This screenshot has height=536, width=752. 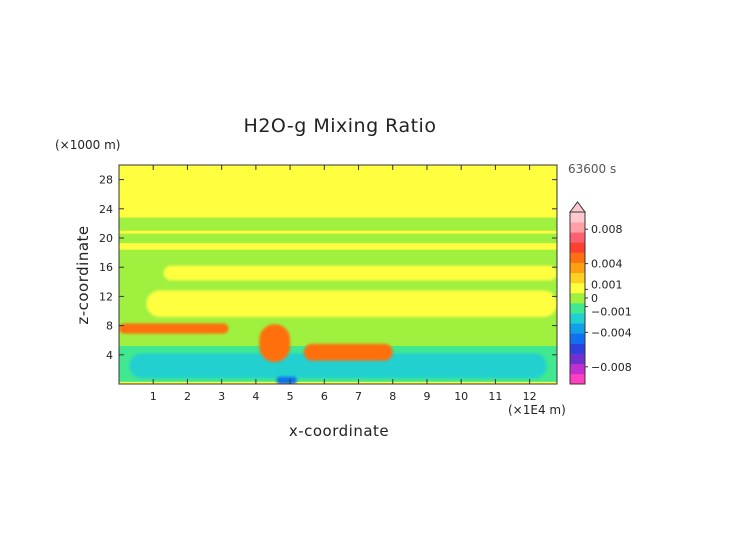 I want to click on x-tick-label-11: 12, so click(x=530, y=396).